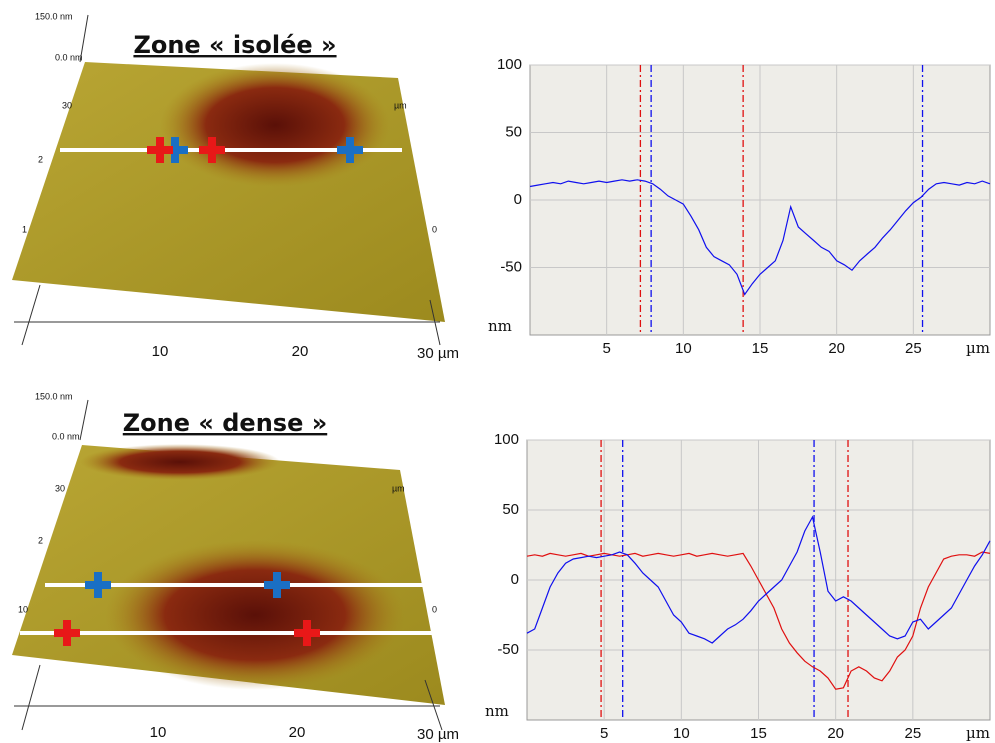 The height and width of the screenshot is (743, 995). What do you see at coordinates (24, 229) in the screenshot?
I see `side-label: 1` at bounding box center [24, 229].